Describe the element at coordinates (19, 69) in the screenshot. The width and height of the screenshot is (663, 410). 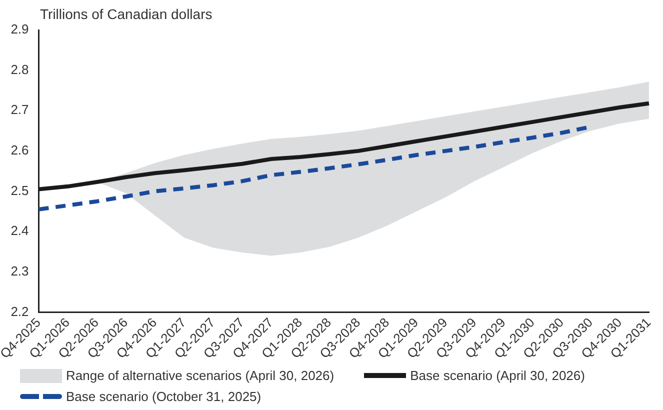
I see `y-tick-label: 2.8` at that location.